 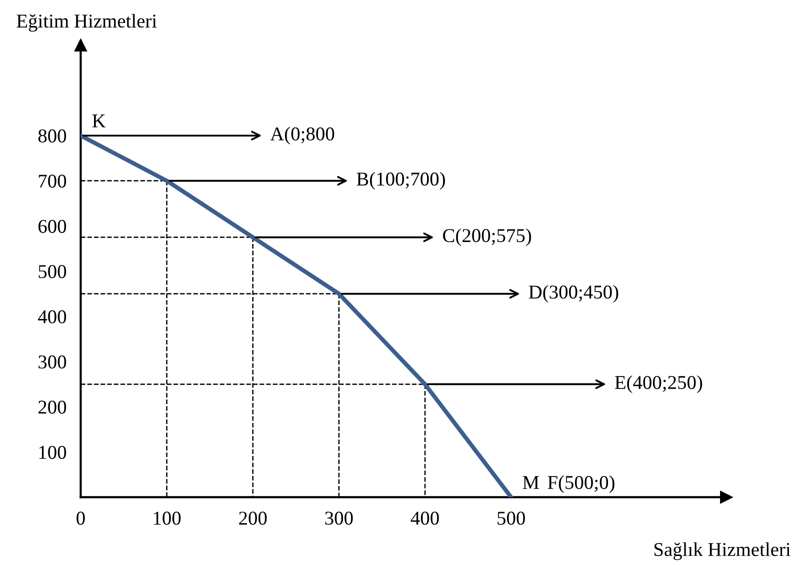 I want to click on data-label: E(400;250), so click(x=658, y=384).